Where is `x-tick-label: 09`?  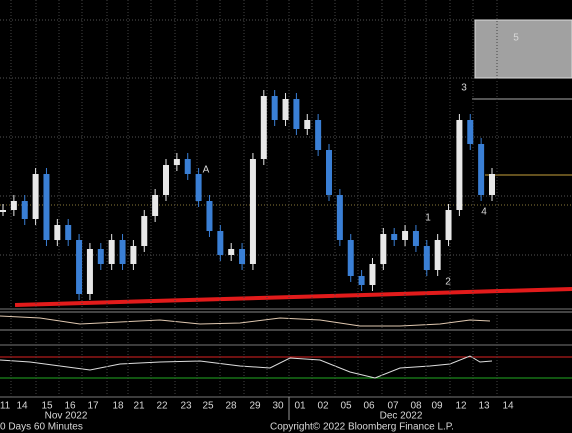 x-tick-label: 09 is located at coordinates (437, 406).